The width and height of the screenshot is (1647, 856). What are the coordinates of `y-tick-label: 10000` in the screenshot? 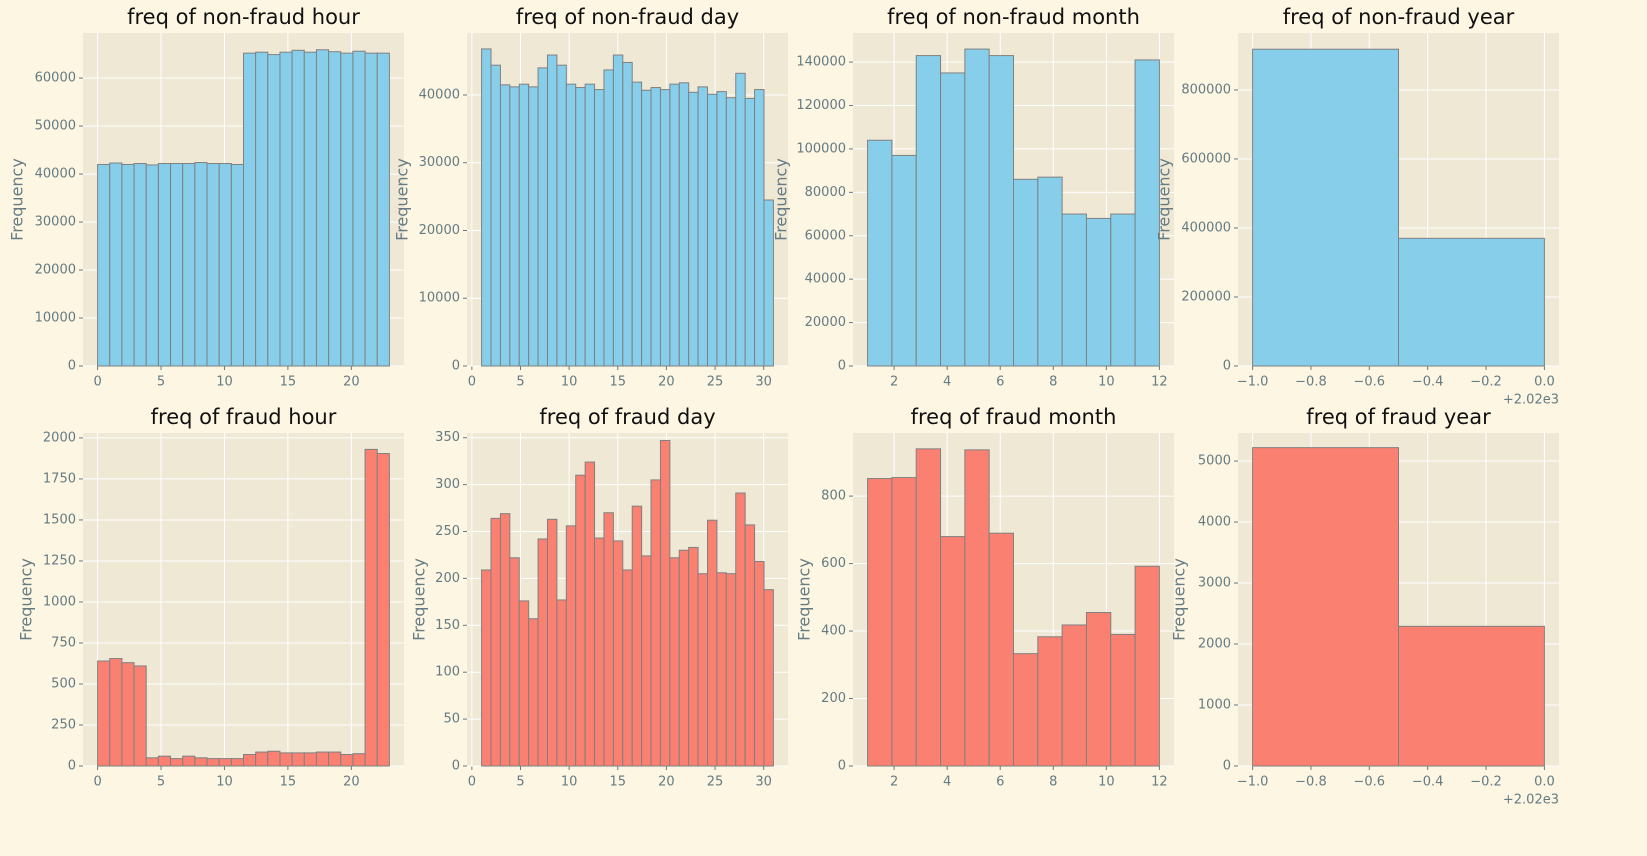 It's located at (439, 298).